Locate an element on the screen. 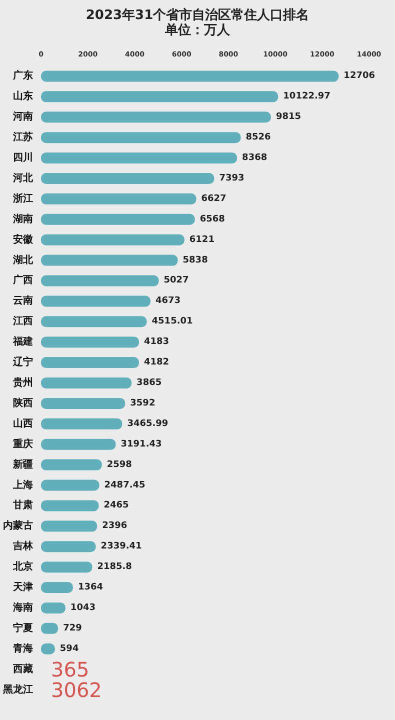  y-tick-label: 山西 is located at coordinates (23, 423).